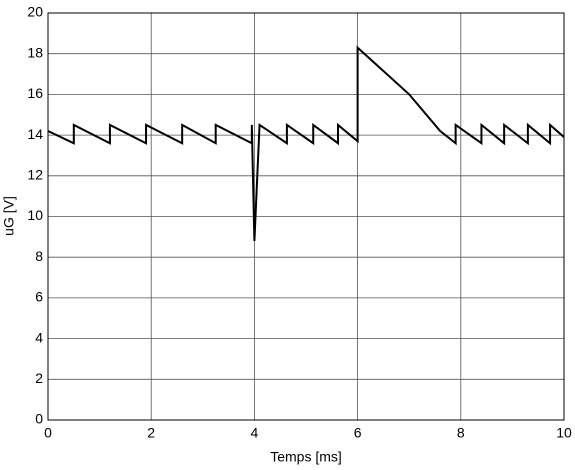  What do you see at coordinates (358, 433) in the screenshot?
I see `x-tick-label: 6` at bounding box center [358, 433].